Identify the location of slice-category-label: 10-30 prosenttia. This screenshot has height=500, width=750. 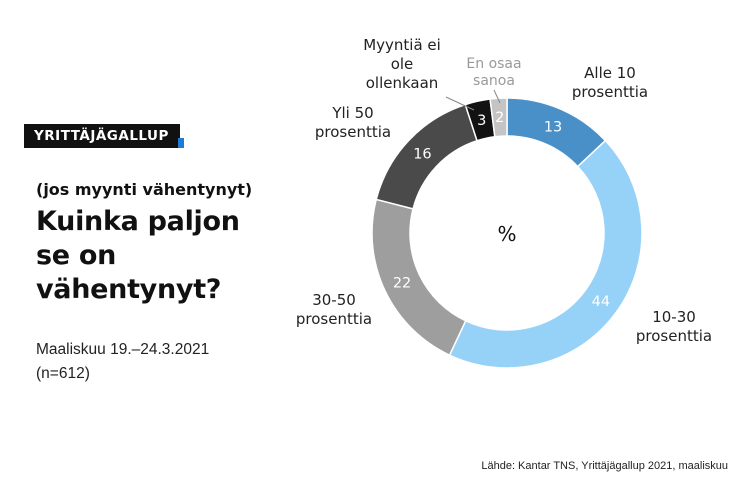
(674, 326).